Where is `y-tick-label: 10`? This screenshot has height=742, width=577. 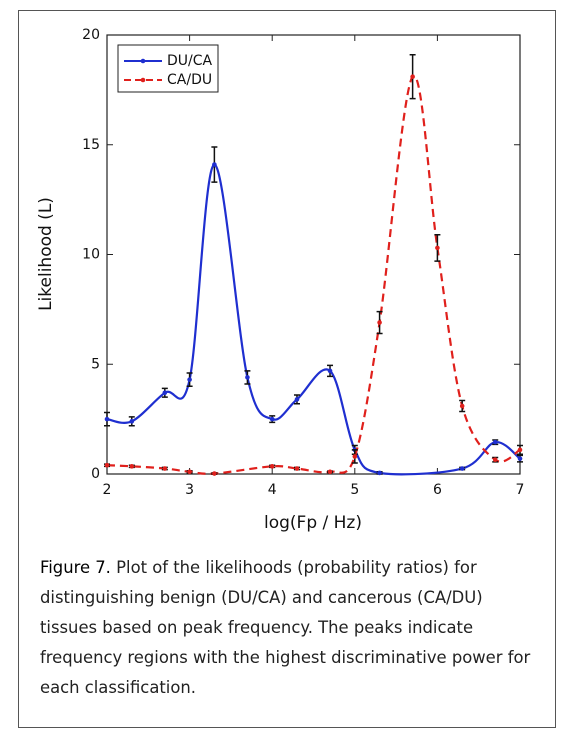
y-tick-label: 10 is located at coordinates (91, 255).